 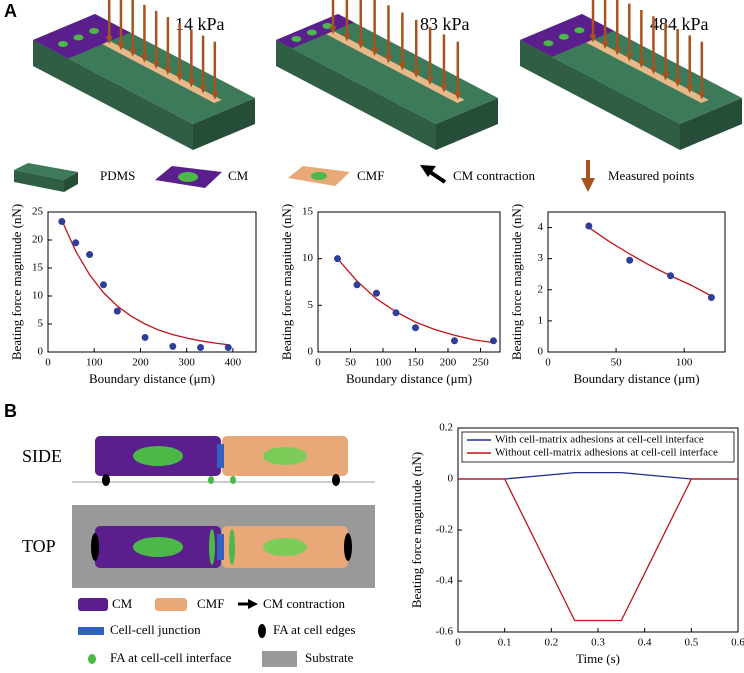 I want to click on y-tick-label: 2, so click(x=541, y=289).